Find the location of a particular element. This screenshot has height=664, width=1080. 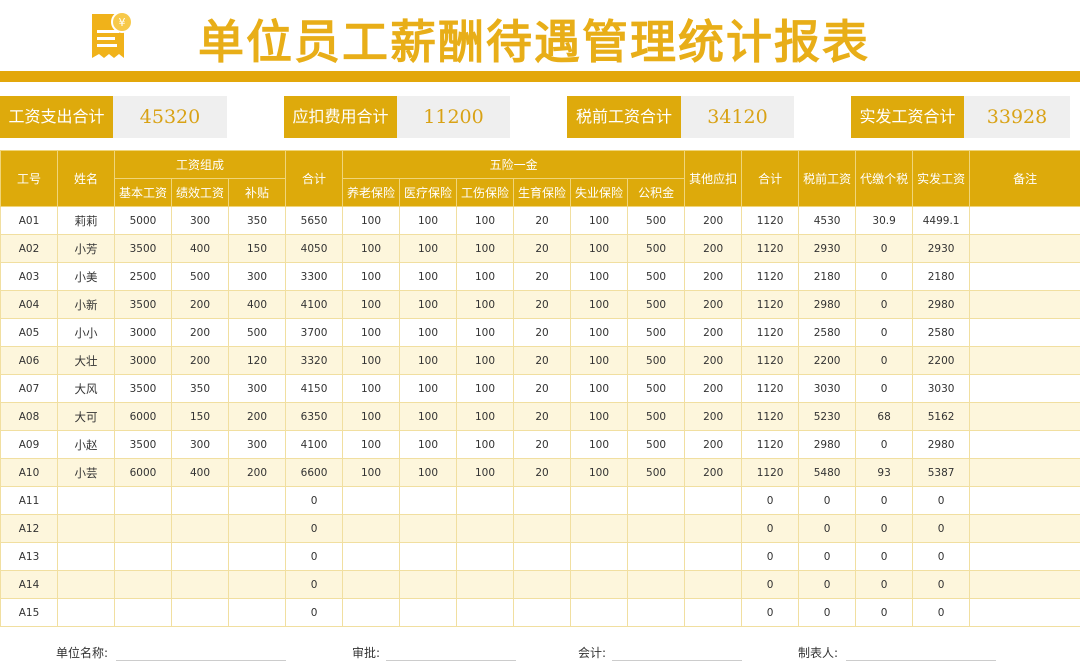

table-cell: 6600 is located at coordinates (314, 472).